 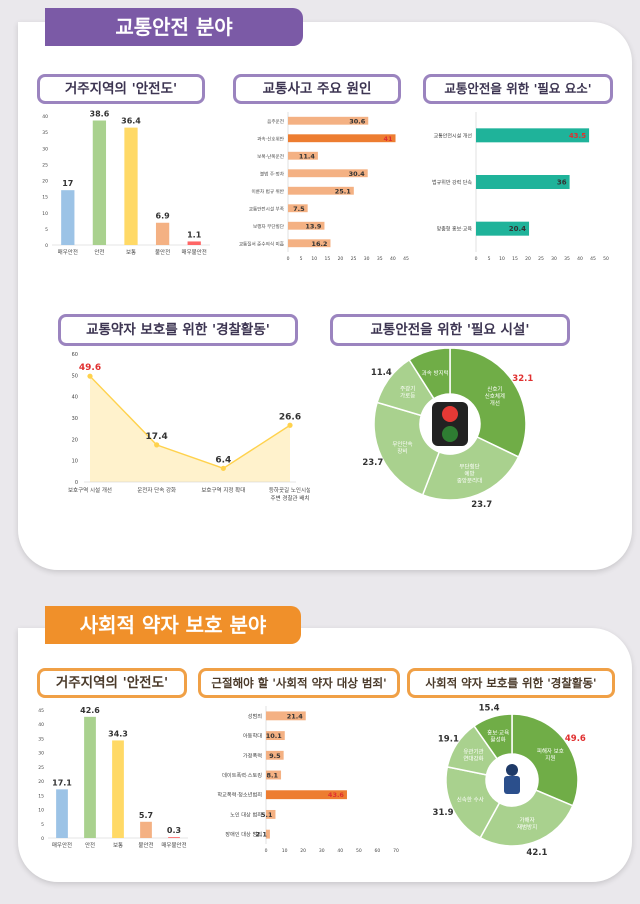 I want to click on category-label: 불안전, so click(x=162, y=252).